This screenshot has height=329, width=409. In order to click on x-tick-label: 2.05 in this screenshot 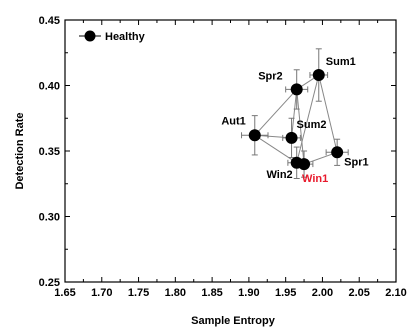, I will do `click(359, 293)`.